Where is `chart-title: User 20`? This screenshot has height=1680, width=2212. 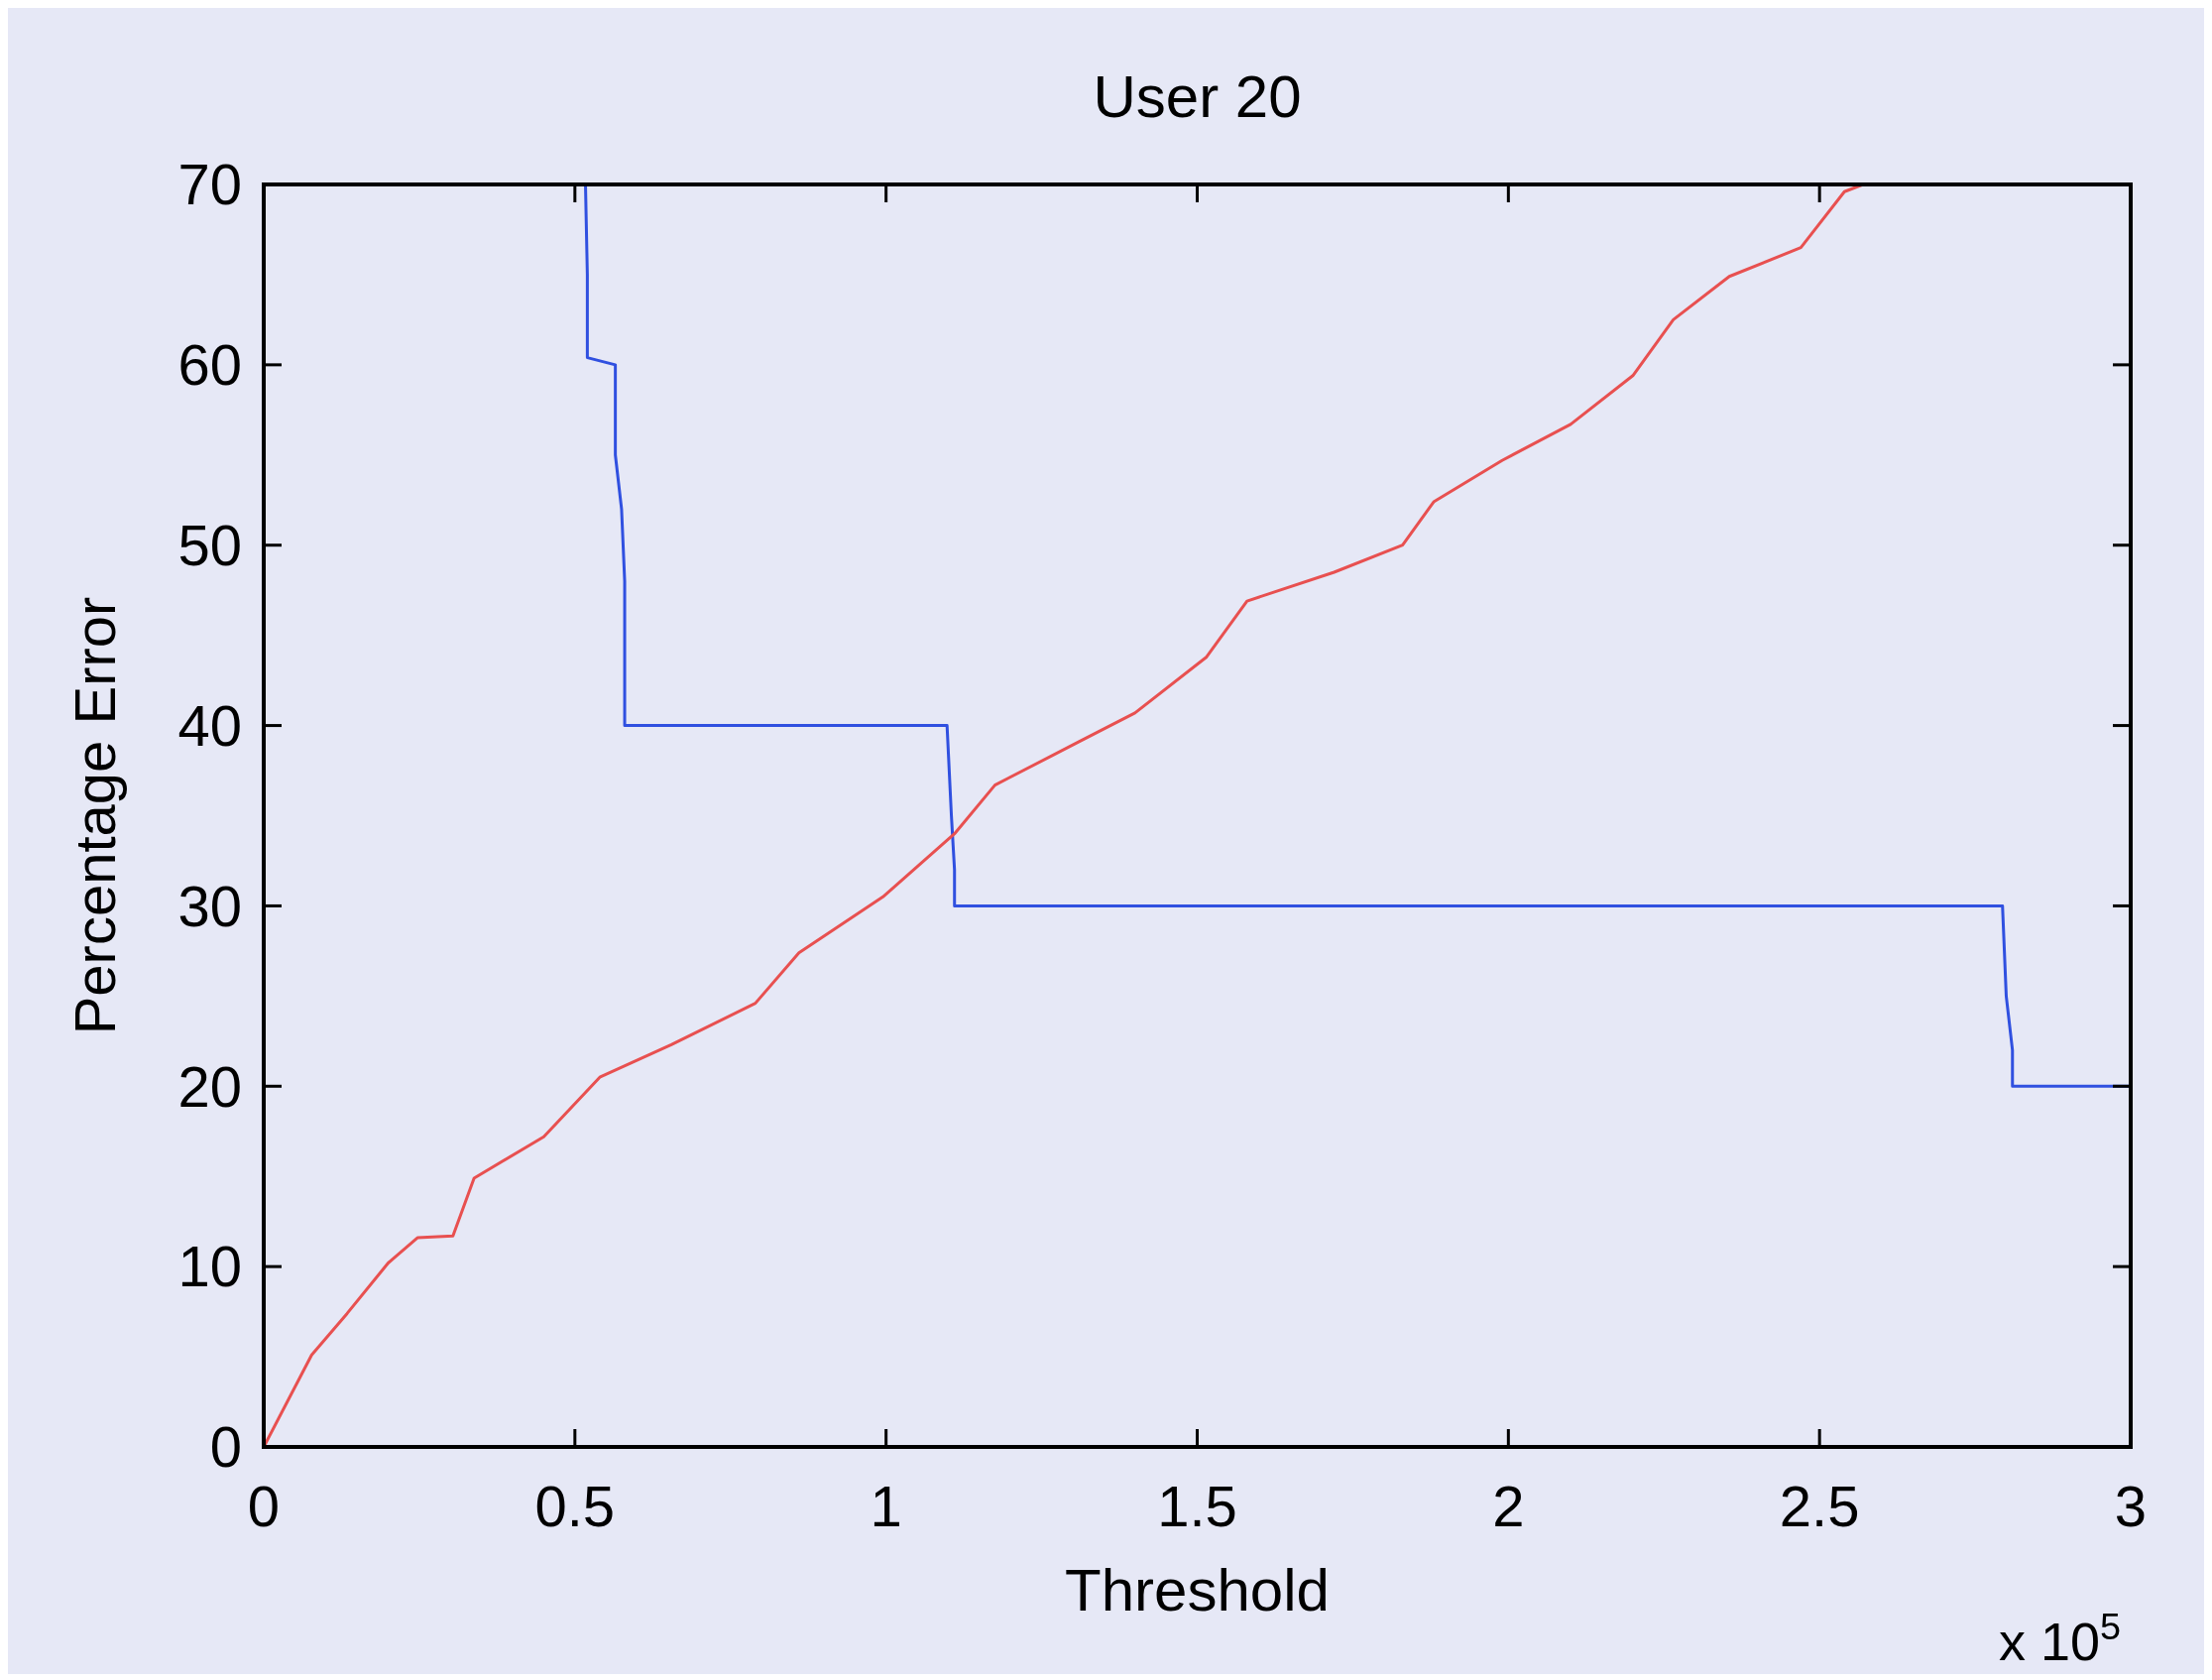
chart-title: User 20 is located at coordinates (1197, 96).